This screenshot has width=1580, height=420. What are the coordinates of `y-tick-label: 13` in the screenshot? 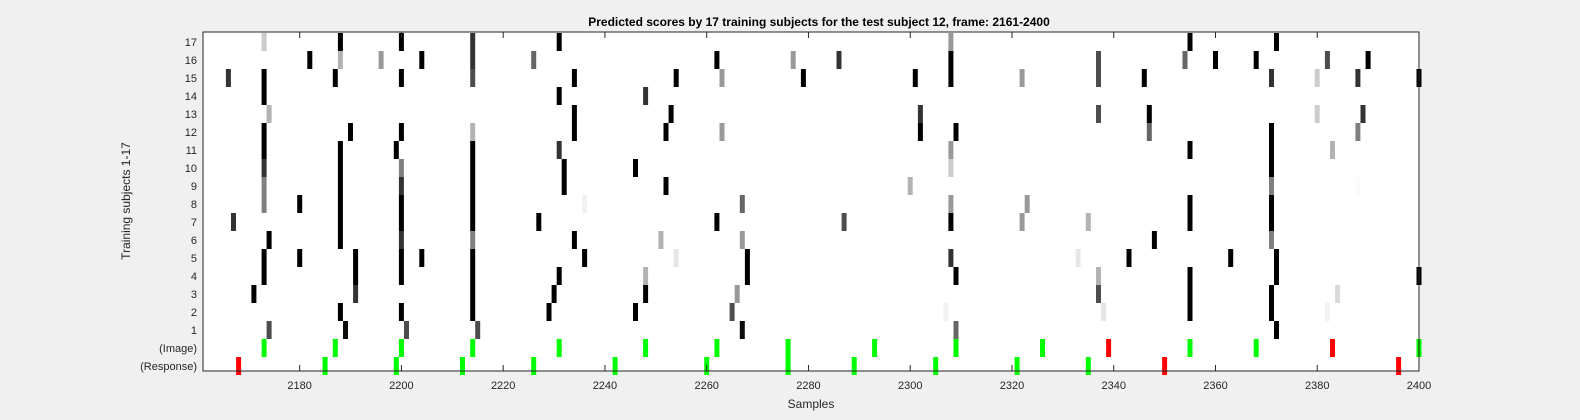 It's located at (191, 115).